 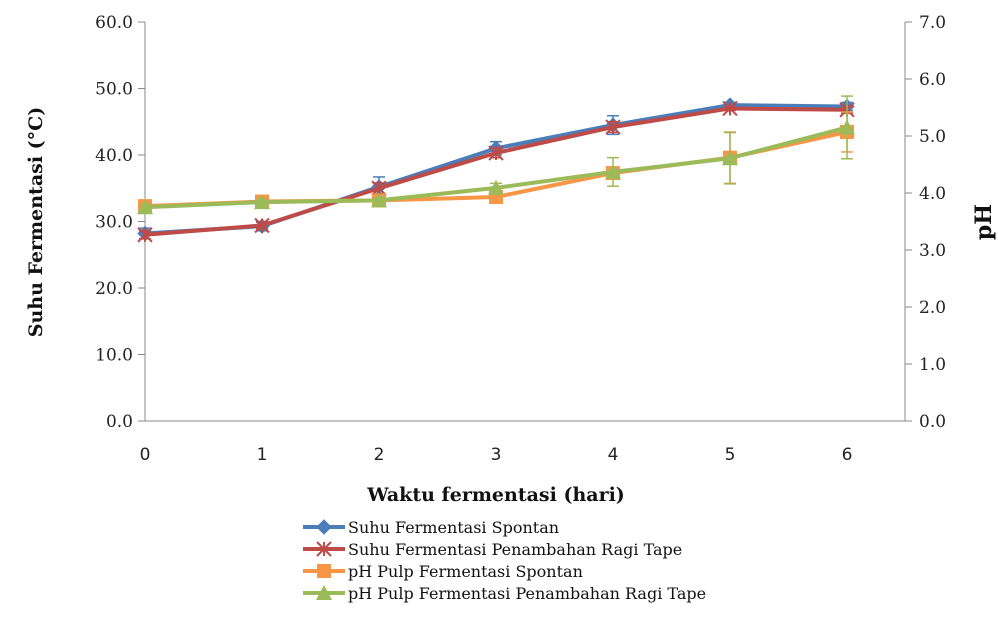 I want to click on legend-item-3: pH Pulp Fermentasi Penambahan Ragi Tape, so click(x=504, y=593).